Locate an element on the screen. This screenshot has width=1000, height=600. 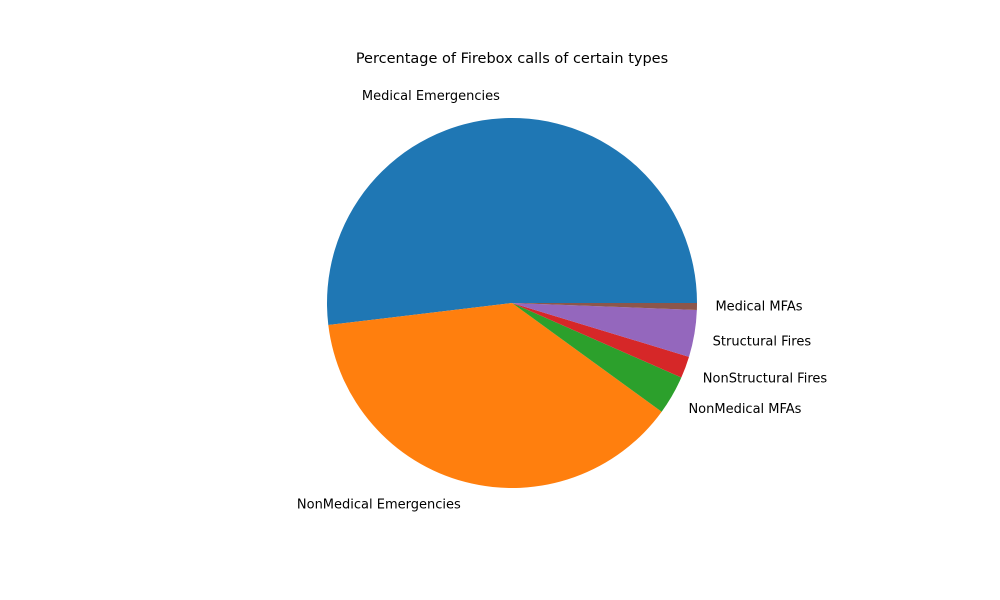
pie-slice-nonmedical-mfas is located at coordinates (597, 357).